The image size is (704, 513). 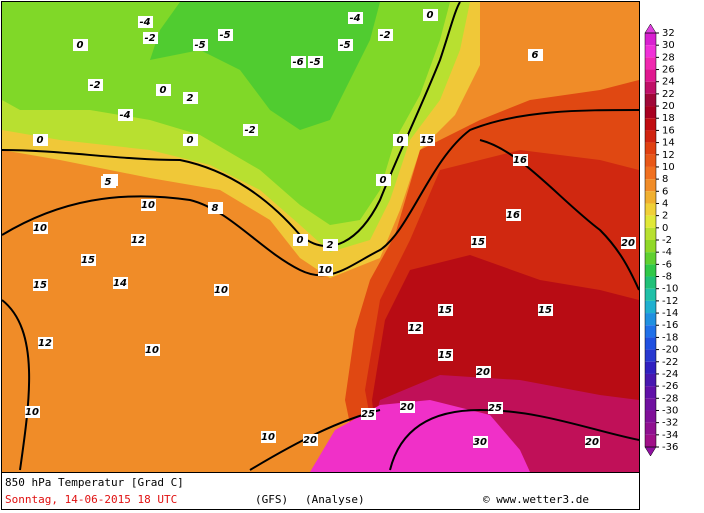 I want to click on colorbar-label: -36, so click(x=670, y=447).